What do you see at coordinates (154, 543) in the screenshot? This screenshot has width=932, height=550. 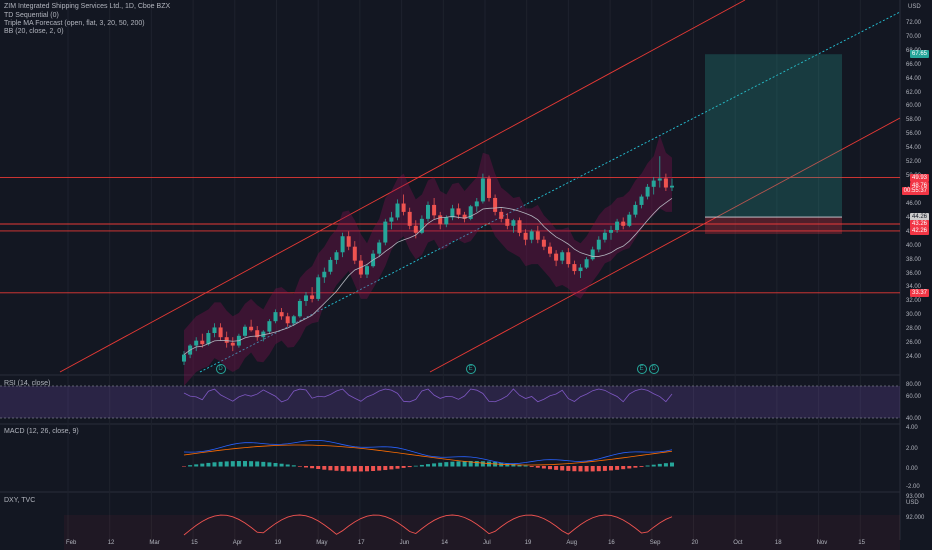 I see `time-tick: Mar` at bounding box center [154, 543].